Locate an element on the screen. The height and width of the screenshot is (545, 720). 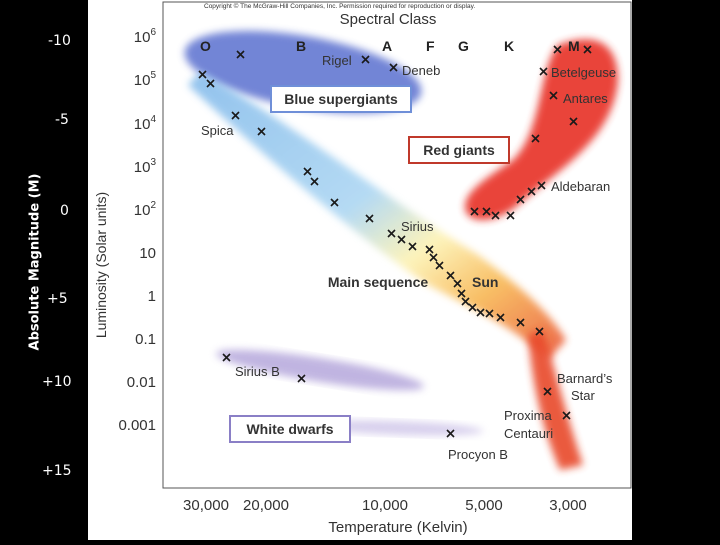
temperature-tick-label: 10,000 is located at coordinates (385, 505).